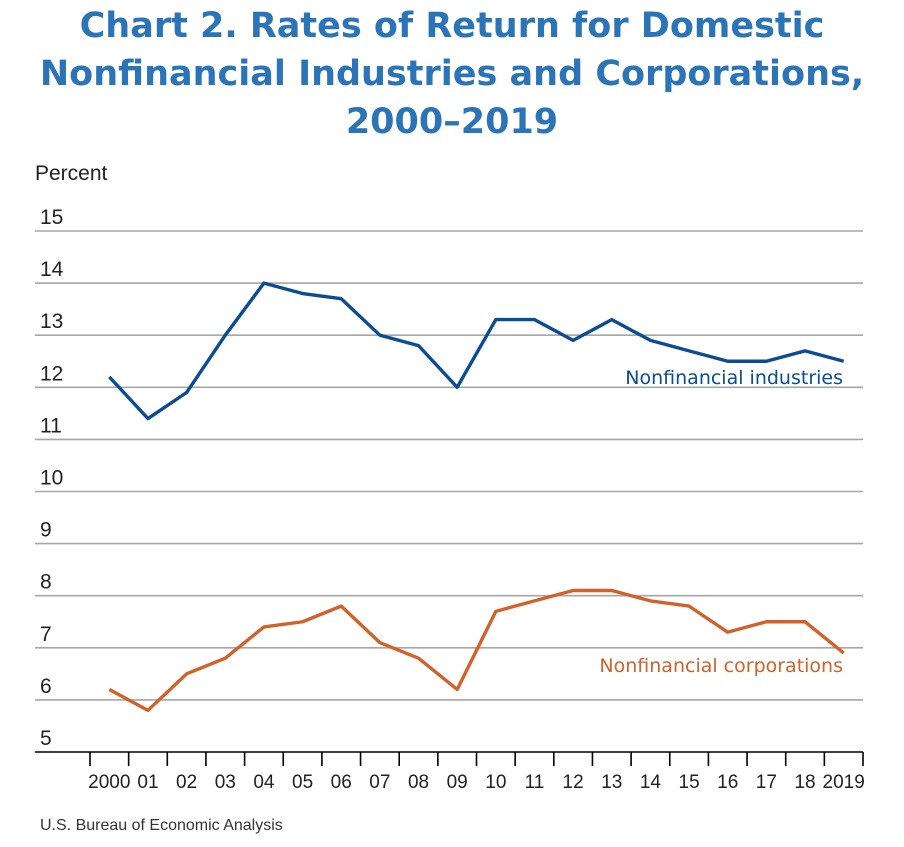  What do you see at coordinates (46, 530) in the screenshot?
I see `y-tick-label: 9` at bounding box center [46, 530].